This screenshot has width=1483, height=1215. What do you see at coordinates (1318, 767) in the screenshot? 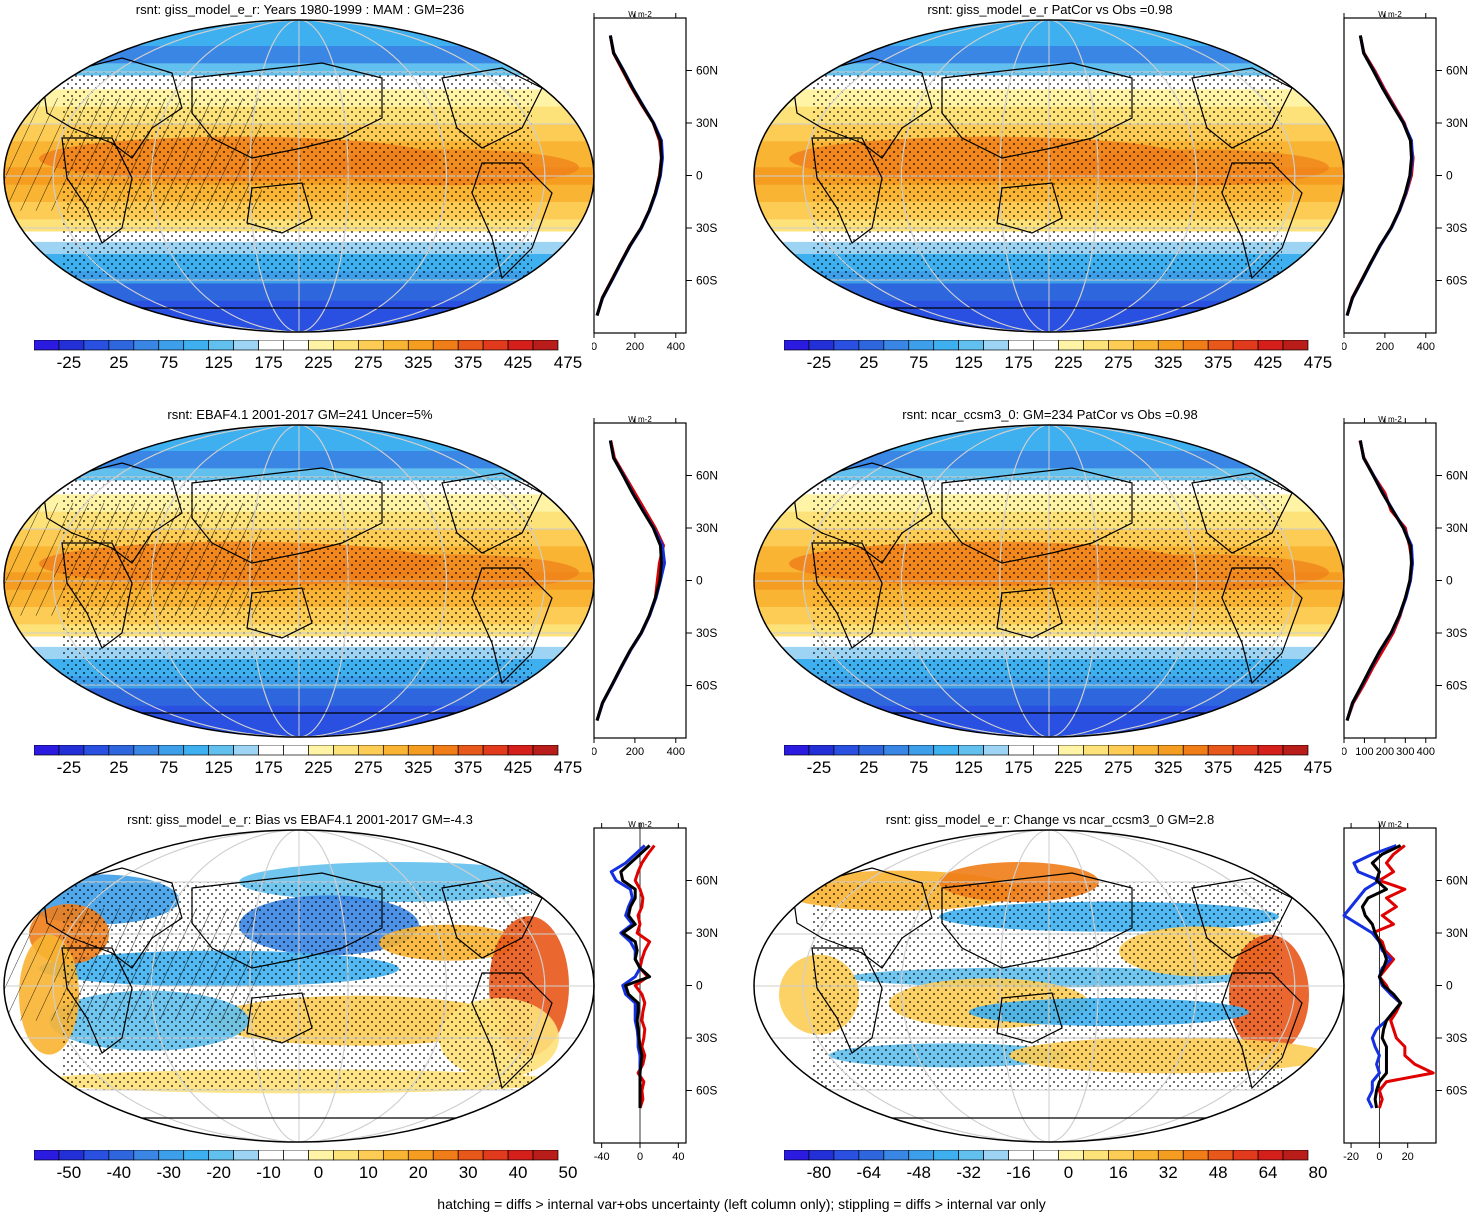
I see `colorbar-tick-label: 475` at bounding box center [1318, 767].